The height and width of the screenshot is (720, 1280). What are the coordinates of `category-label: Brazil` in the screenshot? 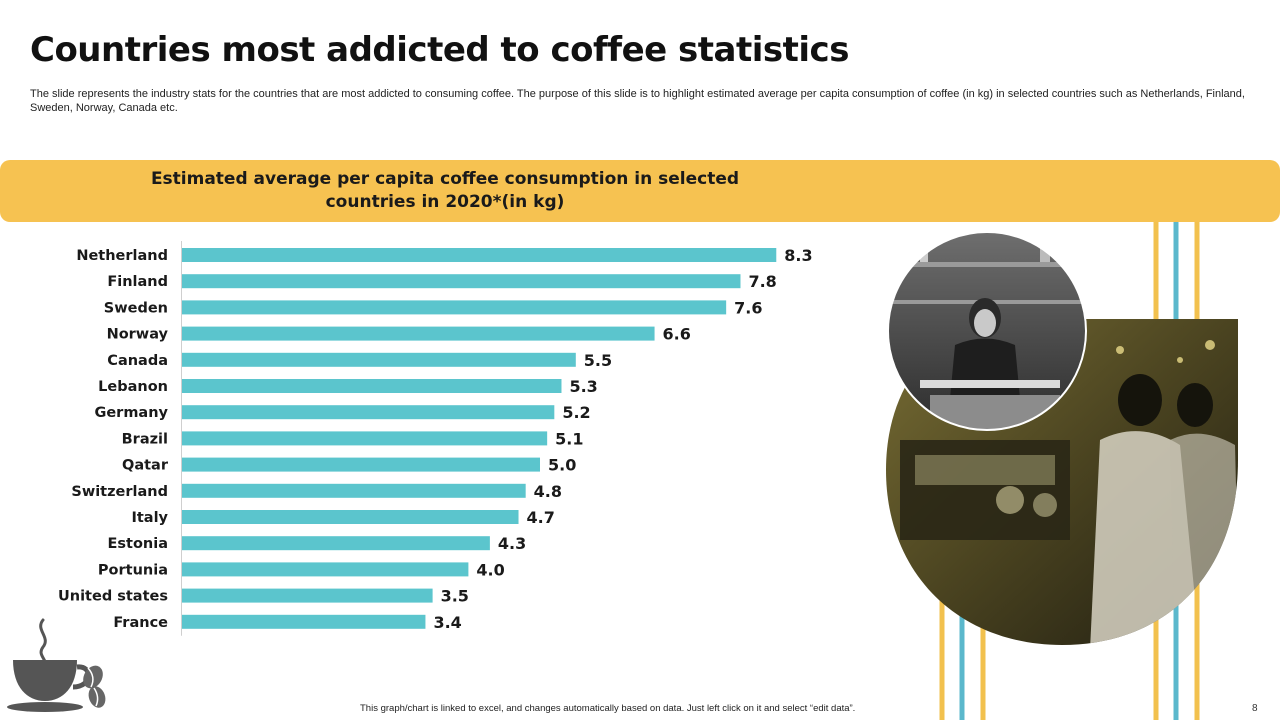 It's located at (145, 439).